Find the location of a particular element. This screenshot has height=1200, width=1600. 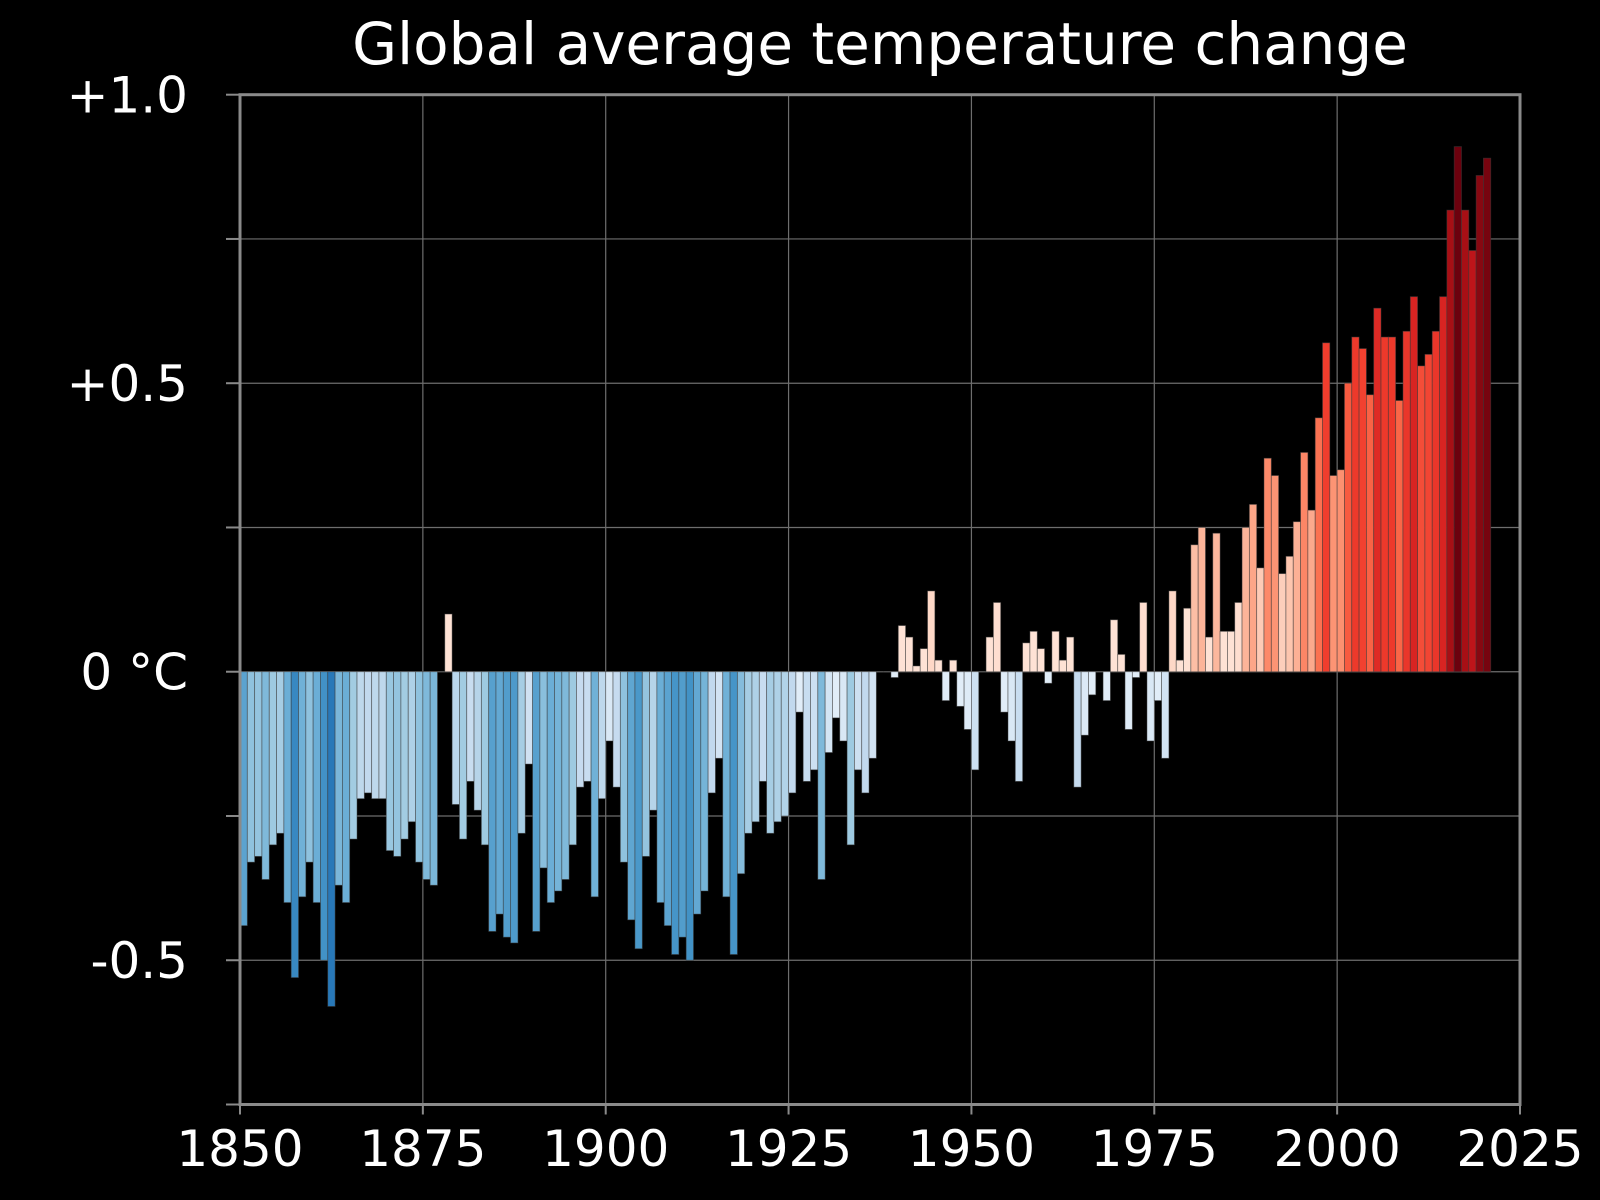

bar-1984 is located at coordinates (1223, 651).